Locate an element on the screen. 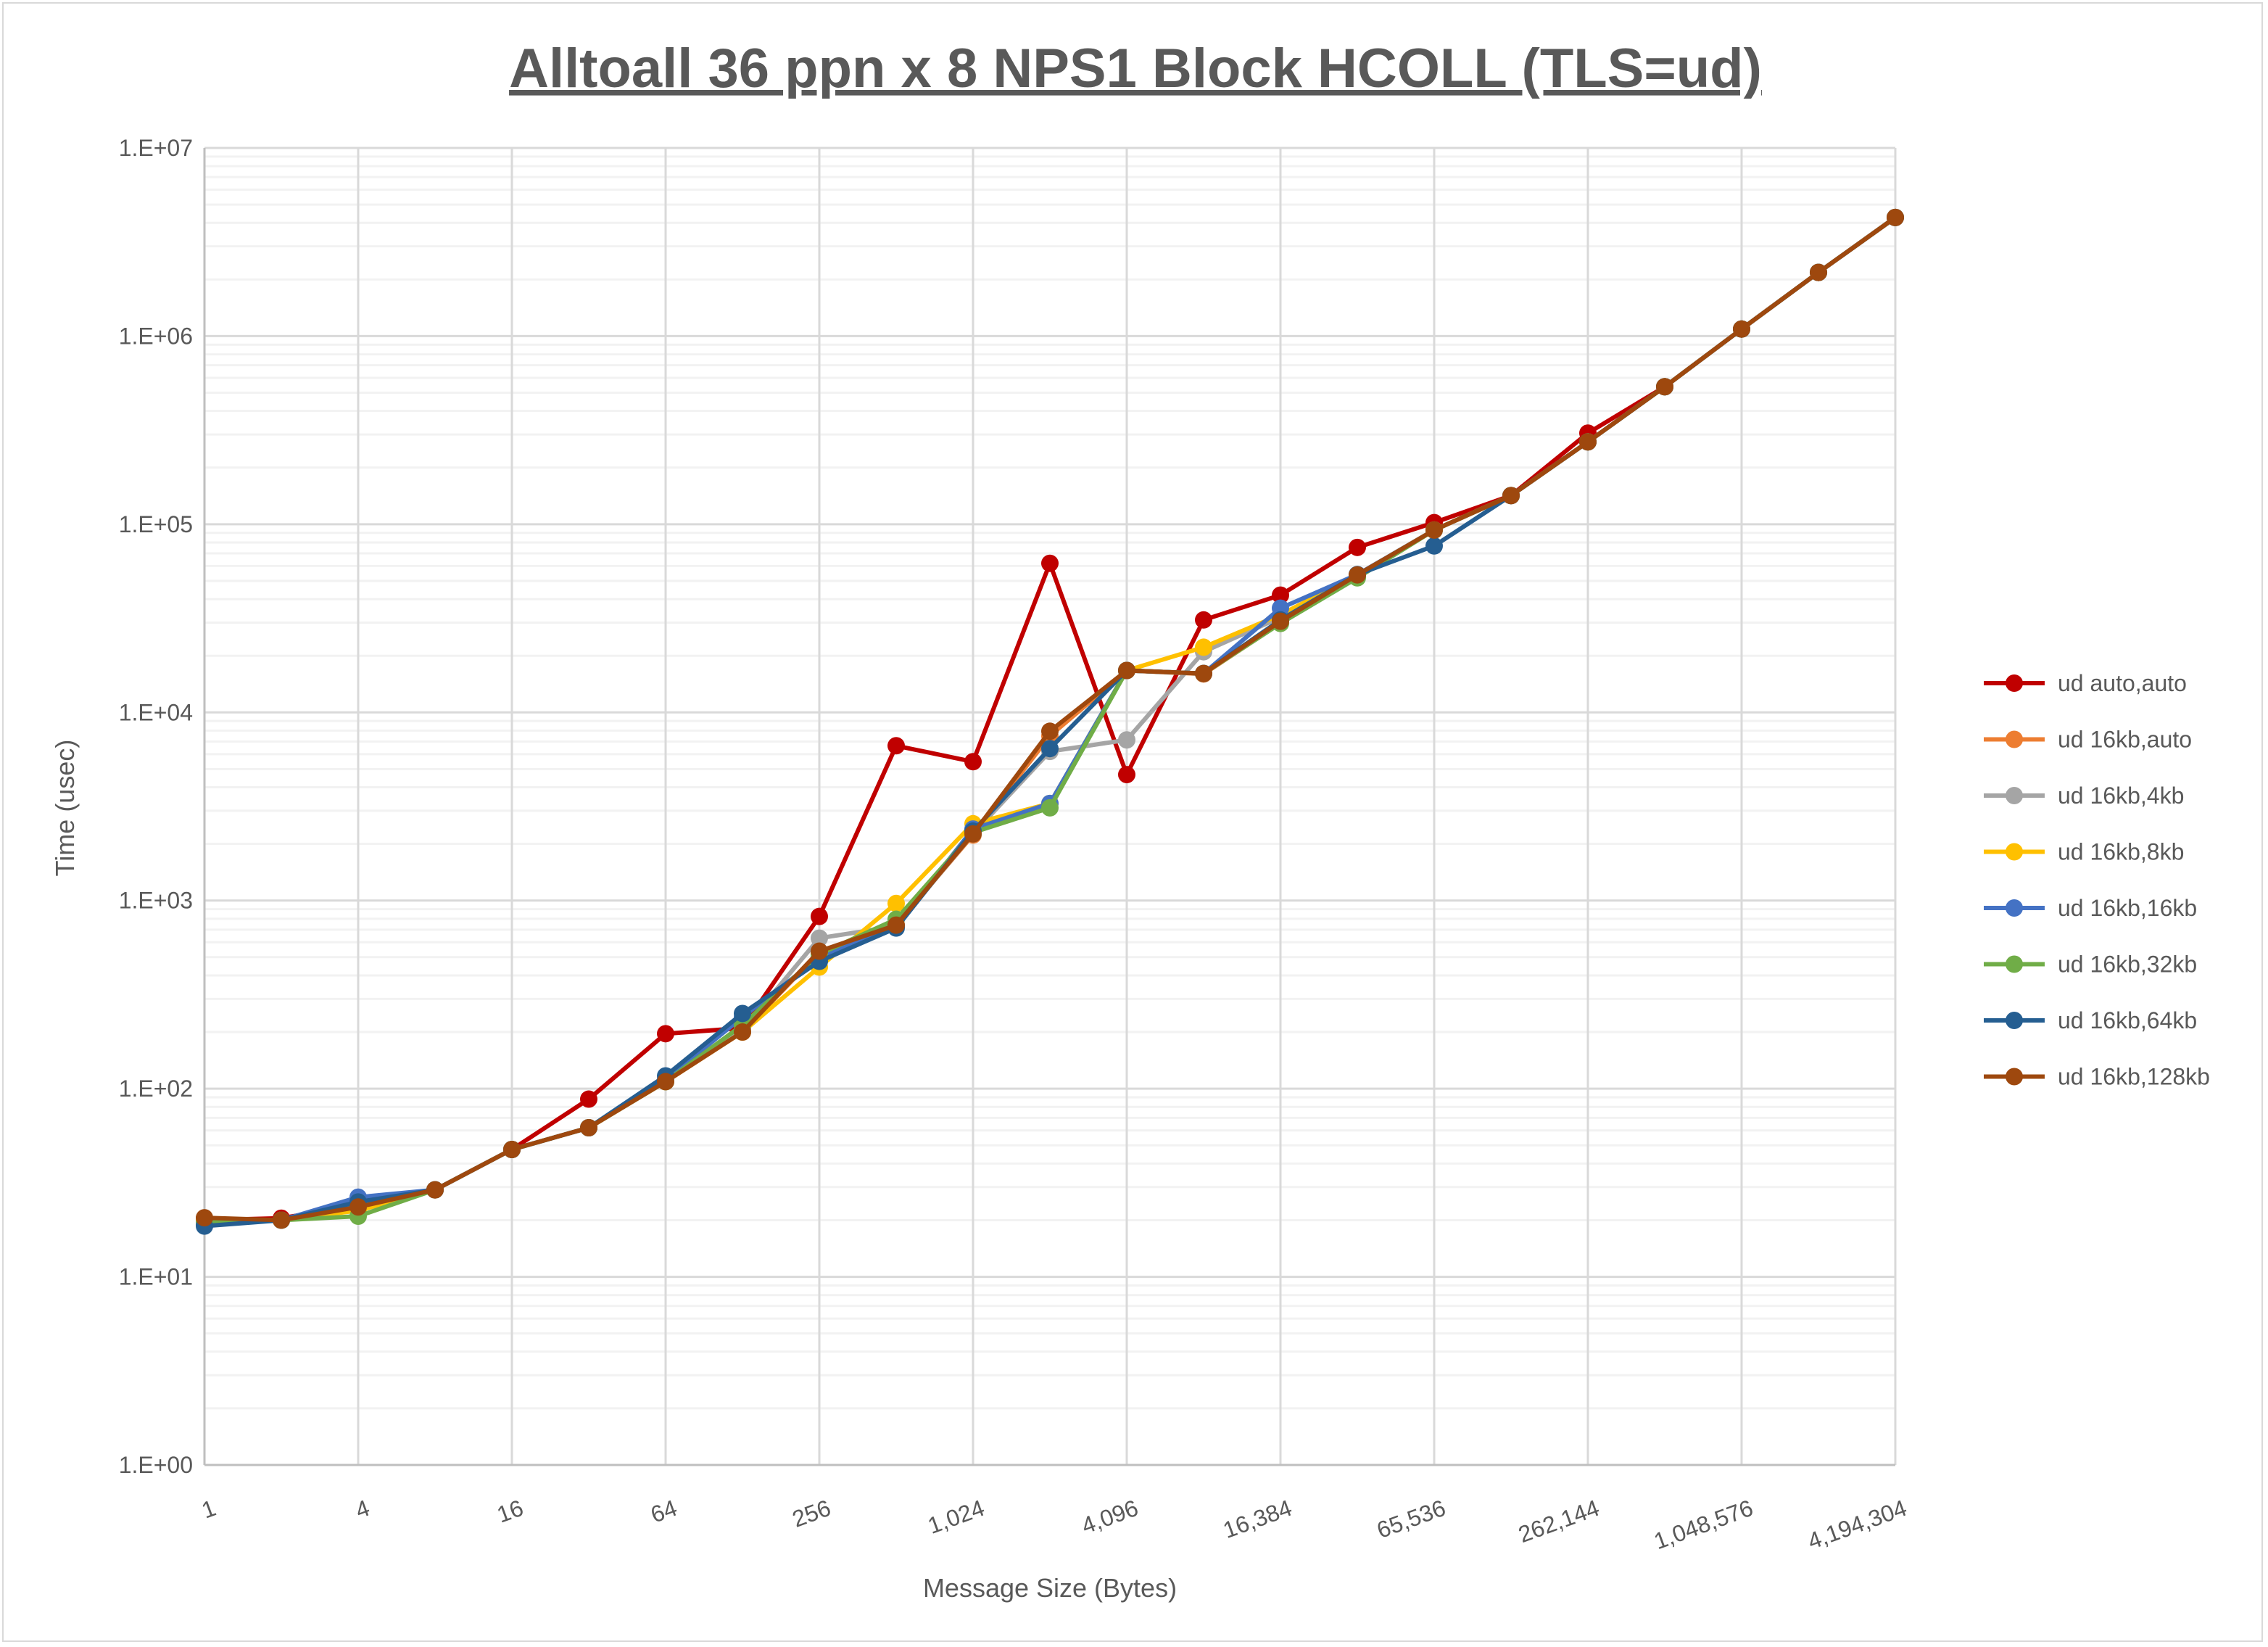 The width and height of the screenshot is (2268, 1647). x-tick-label: 1,048,576 is located at coordinates (1703, 1525).